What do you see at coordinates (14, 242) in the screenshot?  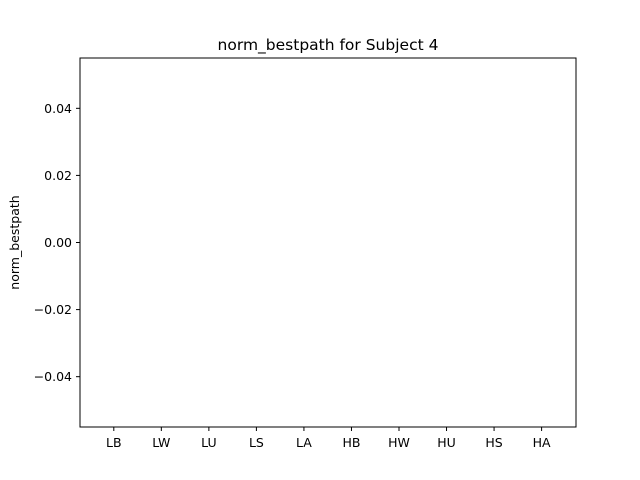 I see `y-axis-label: norm_bestpath` at bounding box center [14, 242].